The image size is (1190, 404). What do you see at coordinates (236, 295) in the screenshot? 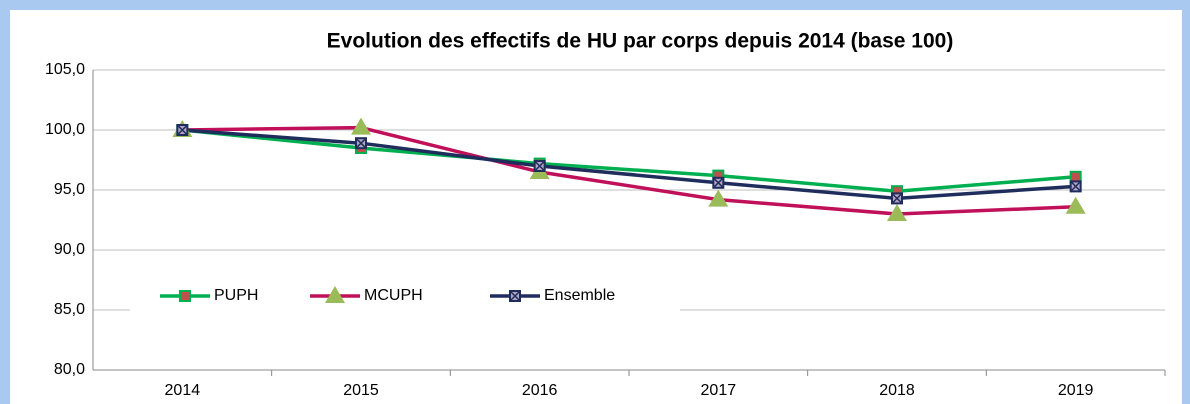
I see `legend-label: PUPH` at bounding box center [236, 295].